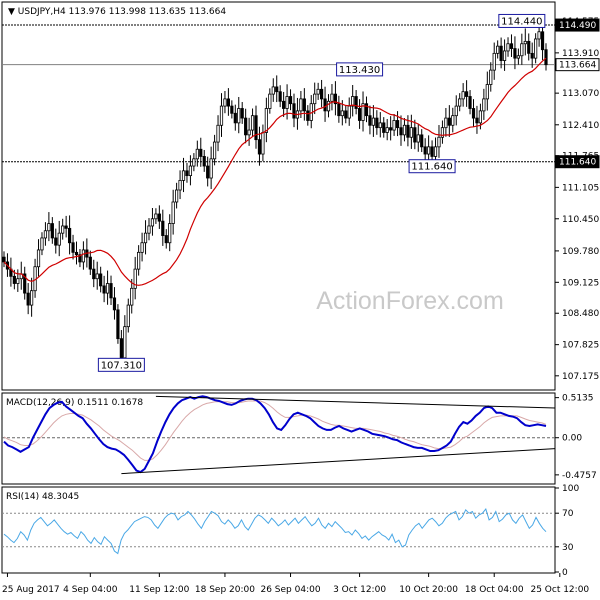 Image resolution: width=600 pixels, height=600 pixels. What do you see at coordinates (11, 12) in the screenshot?
I see `title-triangle-icon: ▼` at bounding box center [11, 12].